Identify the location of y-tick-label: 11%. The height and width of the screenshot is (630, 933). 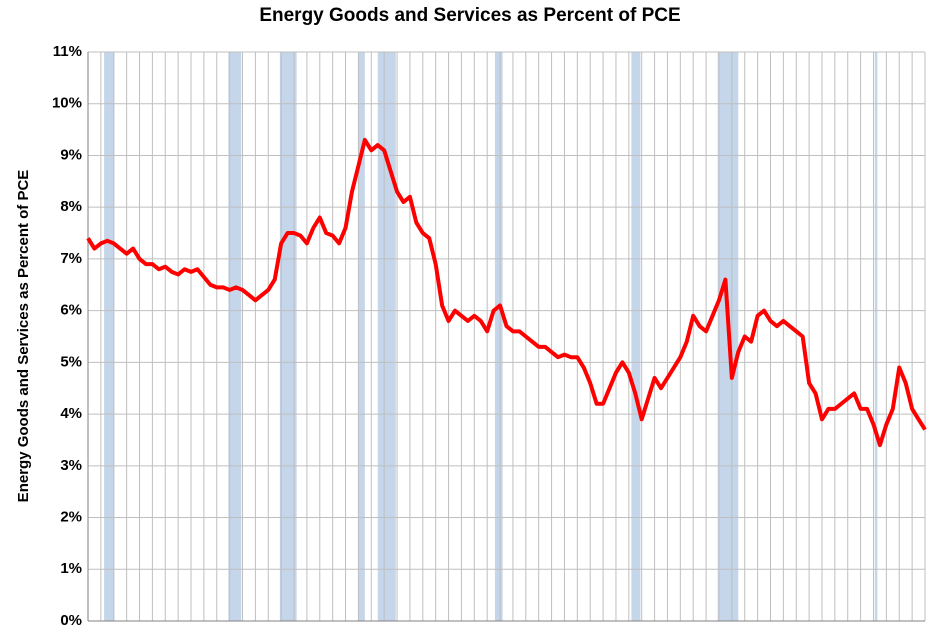
(67, 51).